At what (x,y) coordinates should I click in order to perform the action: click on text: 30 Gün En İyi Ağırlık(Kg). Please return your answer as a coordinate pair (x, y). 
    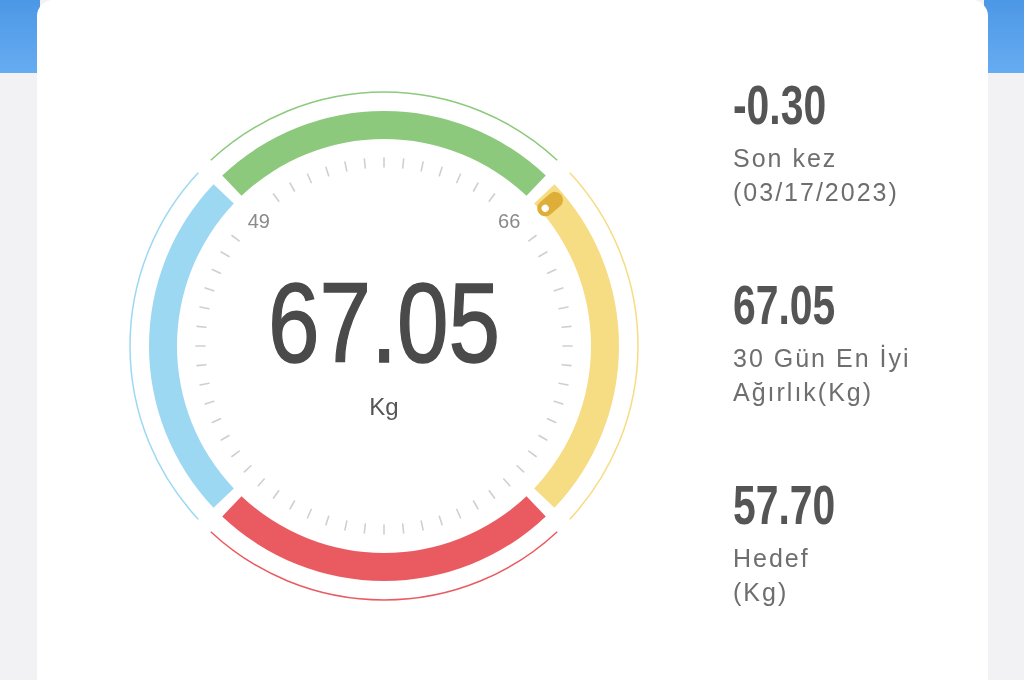
    Looking at the image, I should click on (822, 375).